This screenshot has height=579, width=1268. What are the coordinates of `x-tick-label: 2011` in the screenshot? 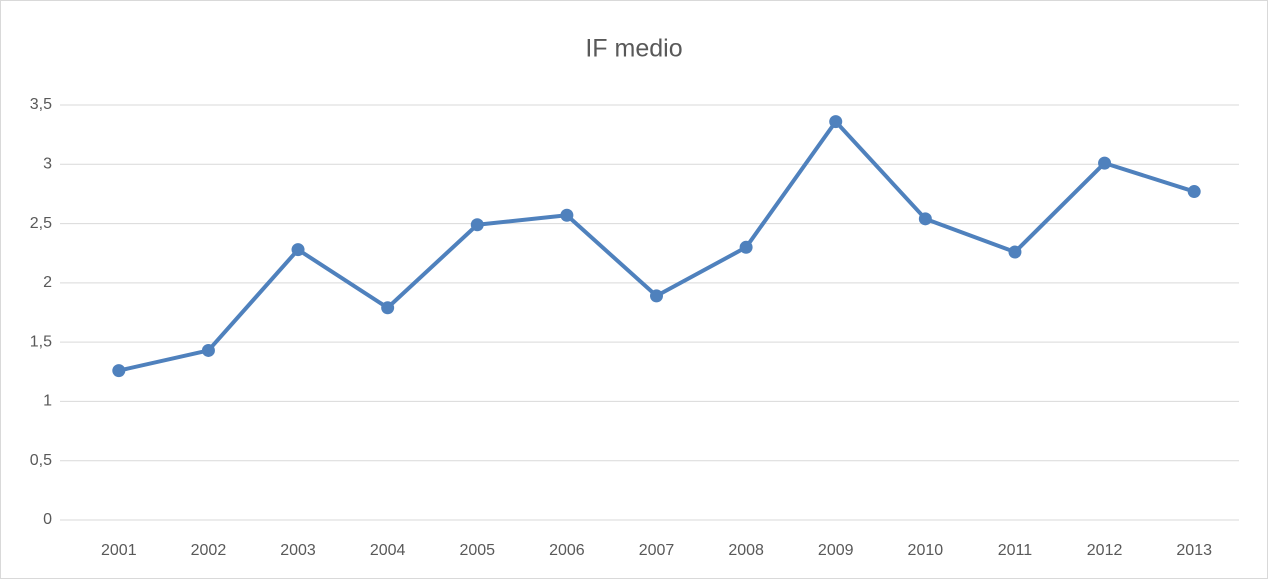 It's located at (1015, 550).